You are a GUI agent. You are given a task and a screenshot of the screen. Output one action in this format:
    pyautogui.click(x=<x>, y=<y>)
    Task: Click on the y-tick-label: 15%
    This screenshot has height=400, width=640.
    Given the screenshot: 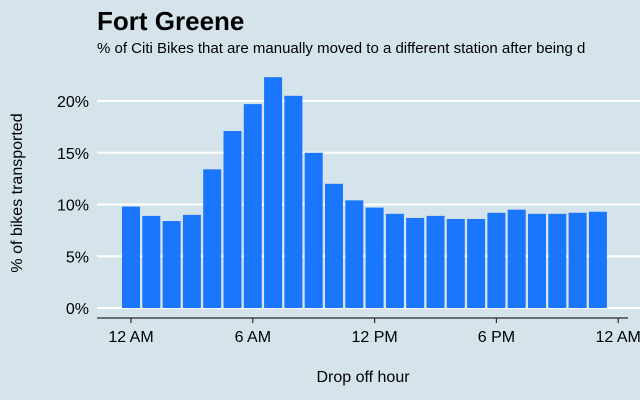 What is the action you would take?
    pyautogui.click(x=73, y=154)
    